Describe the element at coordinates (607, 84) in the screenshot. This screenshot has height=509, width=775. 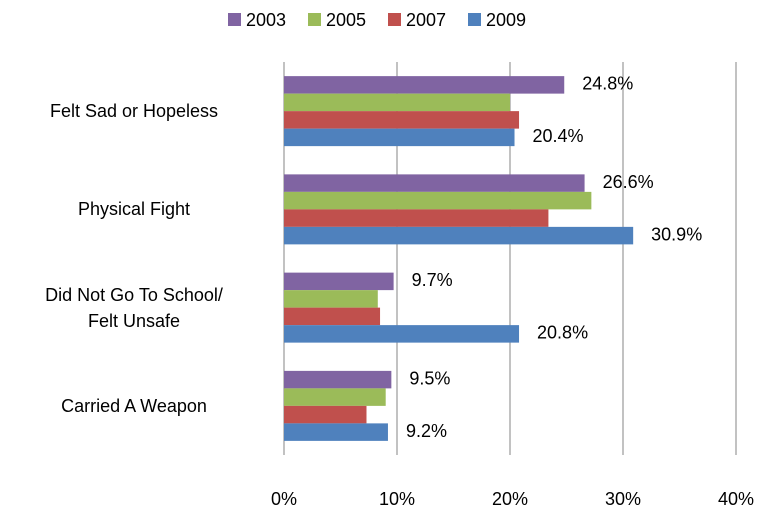
I see `data-label: 24.8%` at that location.